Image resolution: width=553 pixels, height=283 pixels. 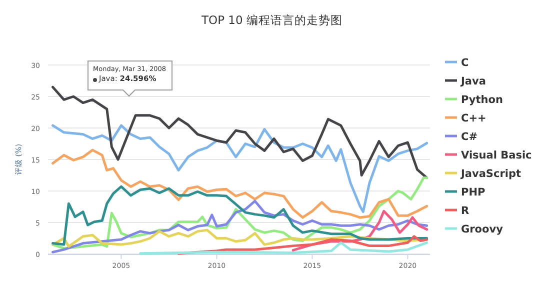 What do you see at coordinates (465, 211) in the screenshot?
I see `legend-label: R` at bounding box center [465, 211].